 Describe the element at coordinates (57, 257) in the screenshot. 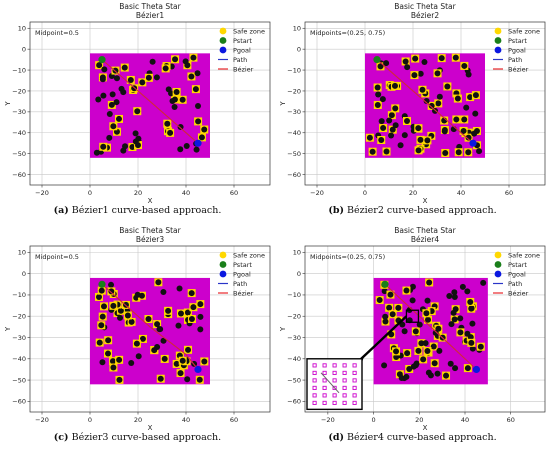

I see `midpoint-annotation: Midpoint=0.5` at that location.